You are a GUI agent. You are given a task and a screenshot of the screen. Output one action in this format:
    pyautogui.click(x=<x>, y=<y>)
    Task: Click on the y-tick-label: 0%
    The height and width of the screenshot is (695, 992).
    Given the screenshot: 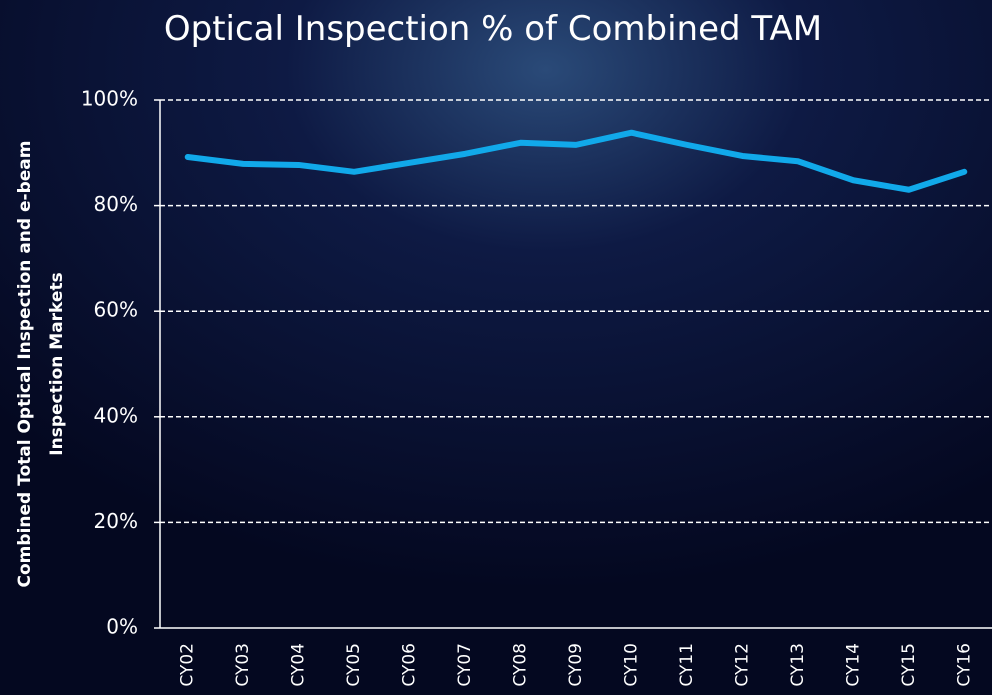 What is the action you would take?
    pyautogui.click(x=122, y=627)
    